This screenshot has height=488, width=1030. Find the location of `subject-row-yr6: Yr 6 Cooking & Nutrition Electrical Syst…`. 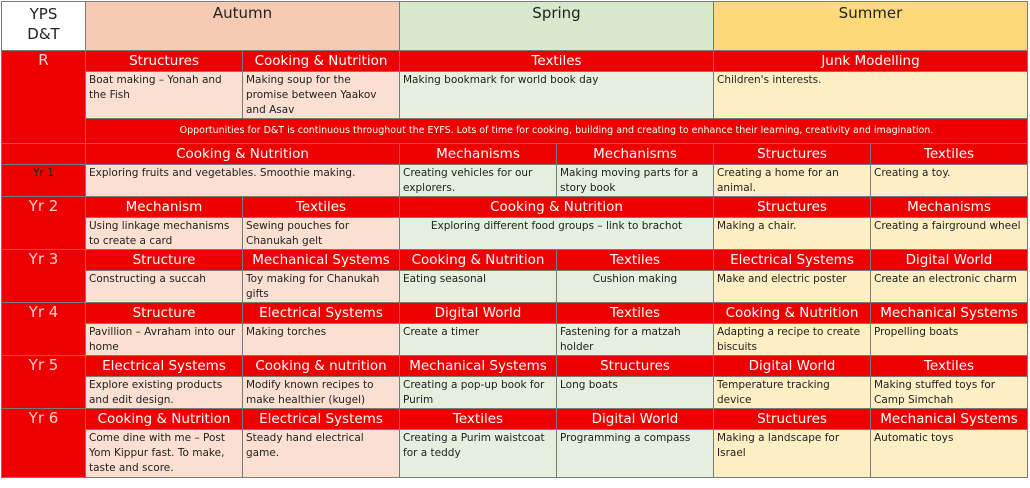

subject-row-yr6: Yr 6 Cooking & Nutrition Electrical Syst… is located at coordinates (514, 443).